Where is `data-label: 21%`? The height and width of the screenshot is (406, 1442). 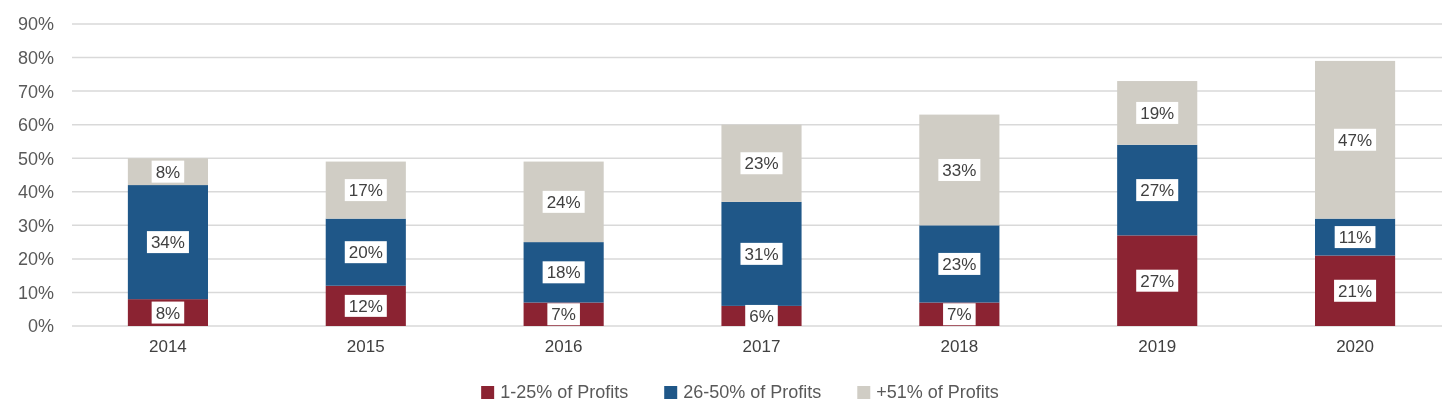 data-label: 21% is located at coordinates (1355, 291).